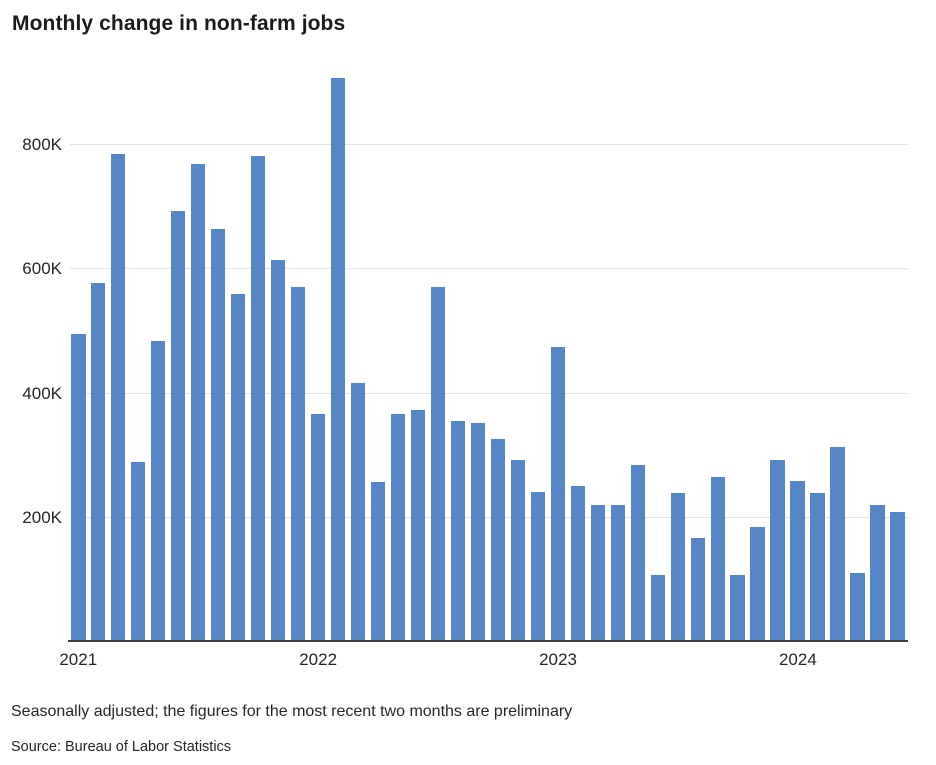 The height and width of the screenshot is (765, 936). Describe the element at coordinates (489, 144) in the screenshot. I see `gridline-800k` at that location.